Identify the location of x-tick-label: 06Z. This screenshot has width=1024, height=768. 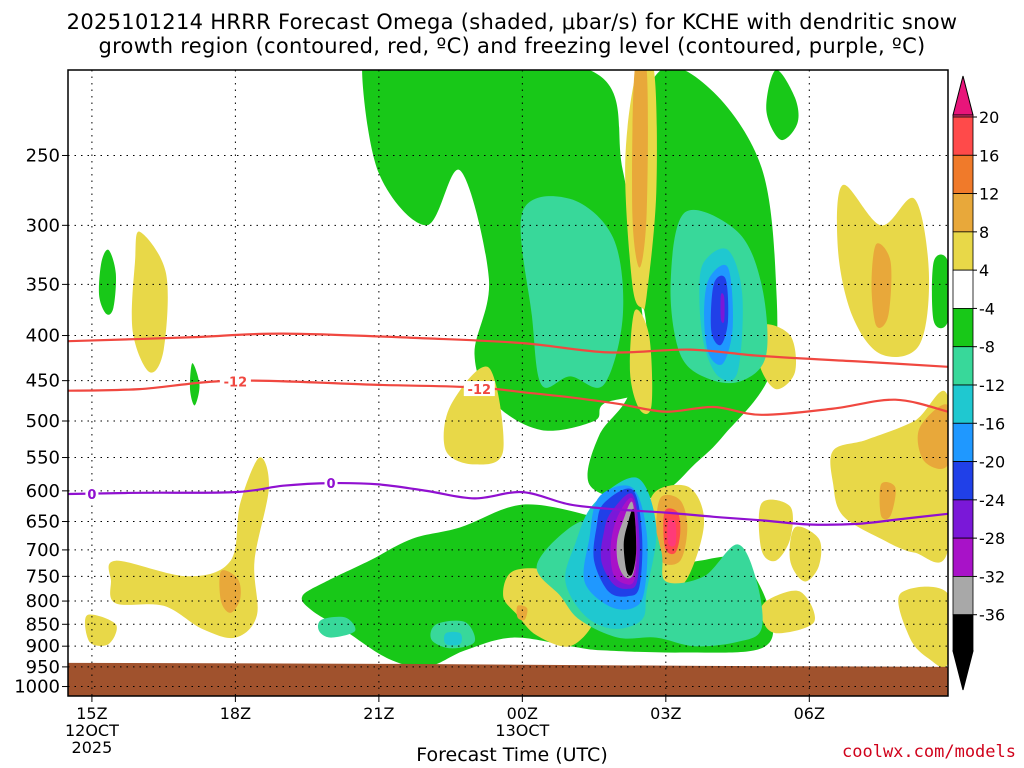
(809, 713).